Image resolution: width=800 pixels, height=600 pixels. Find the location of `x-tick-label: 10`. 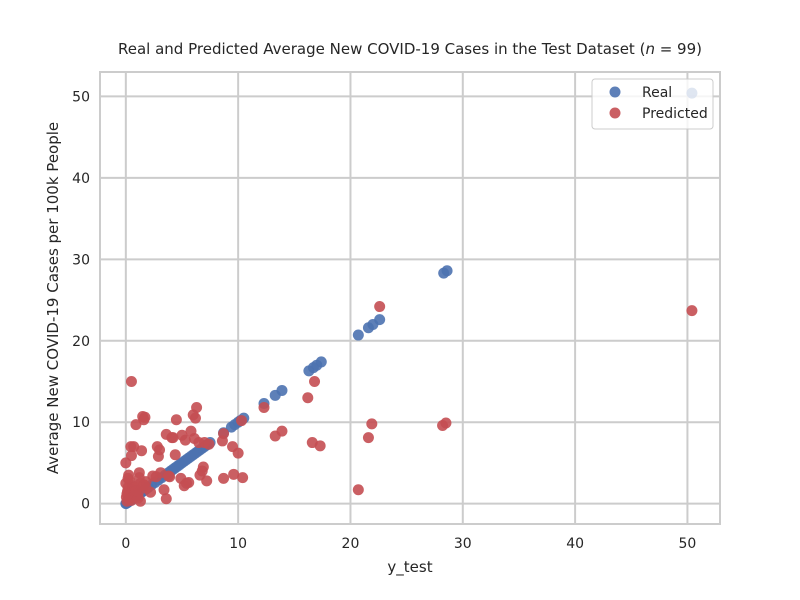

x-tick-label: 10 is located at coordinates (238, 544).